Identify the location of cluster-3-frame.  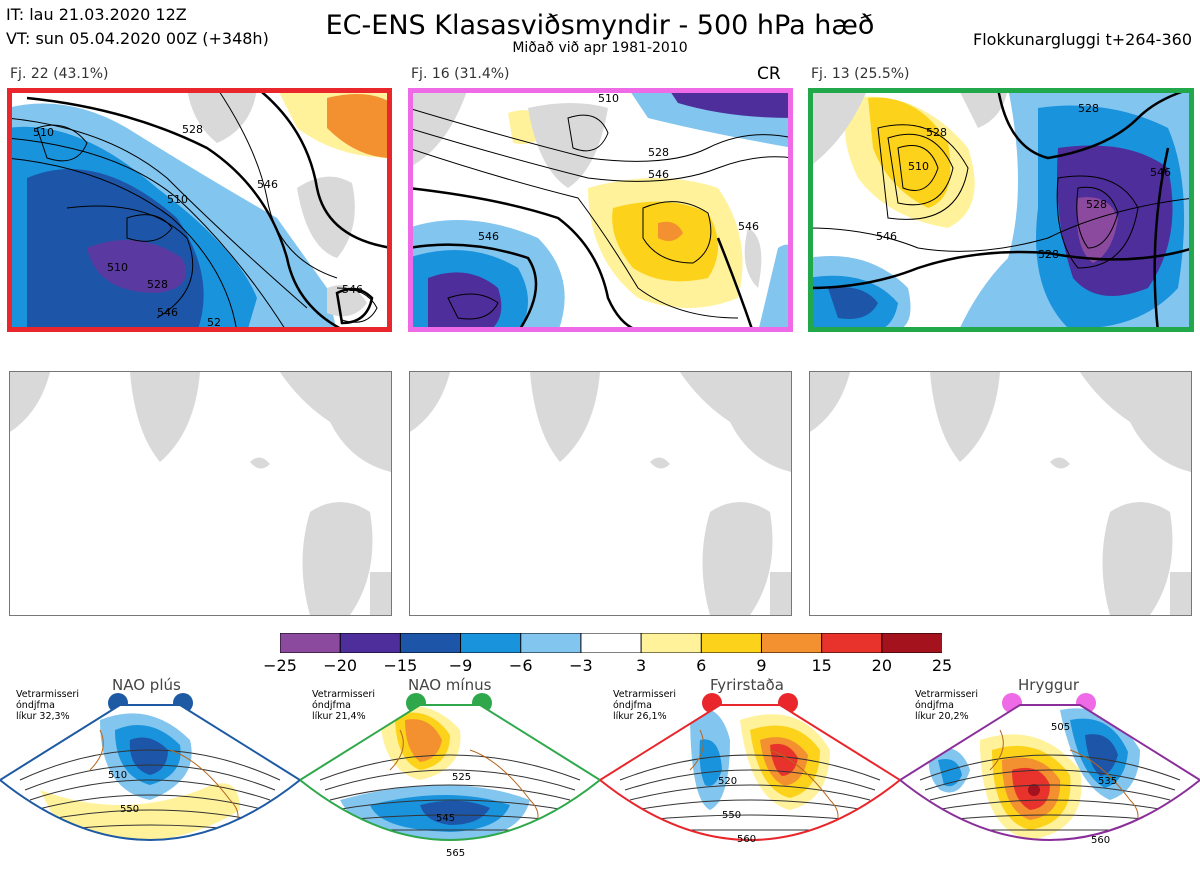
(1001, 210).